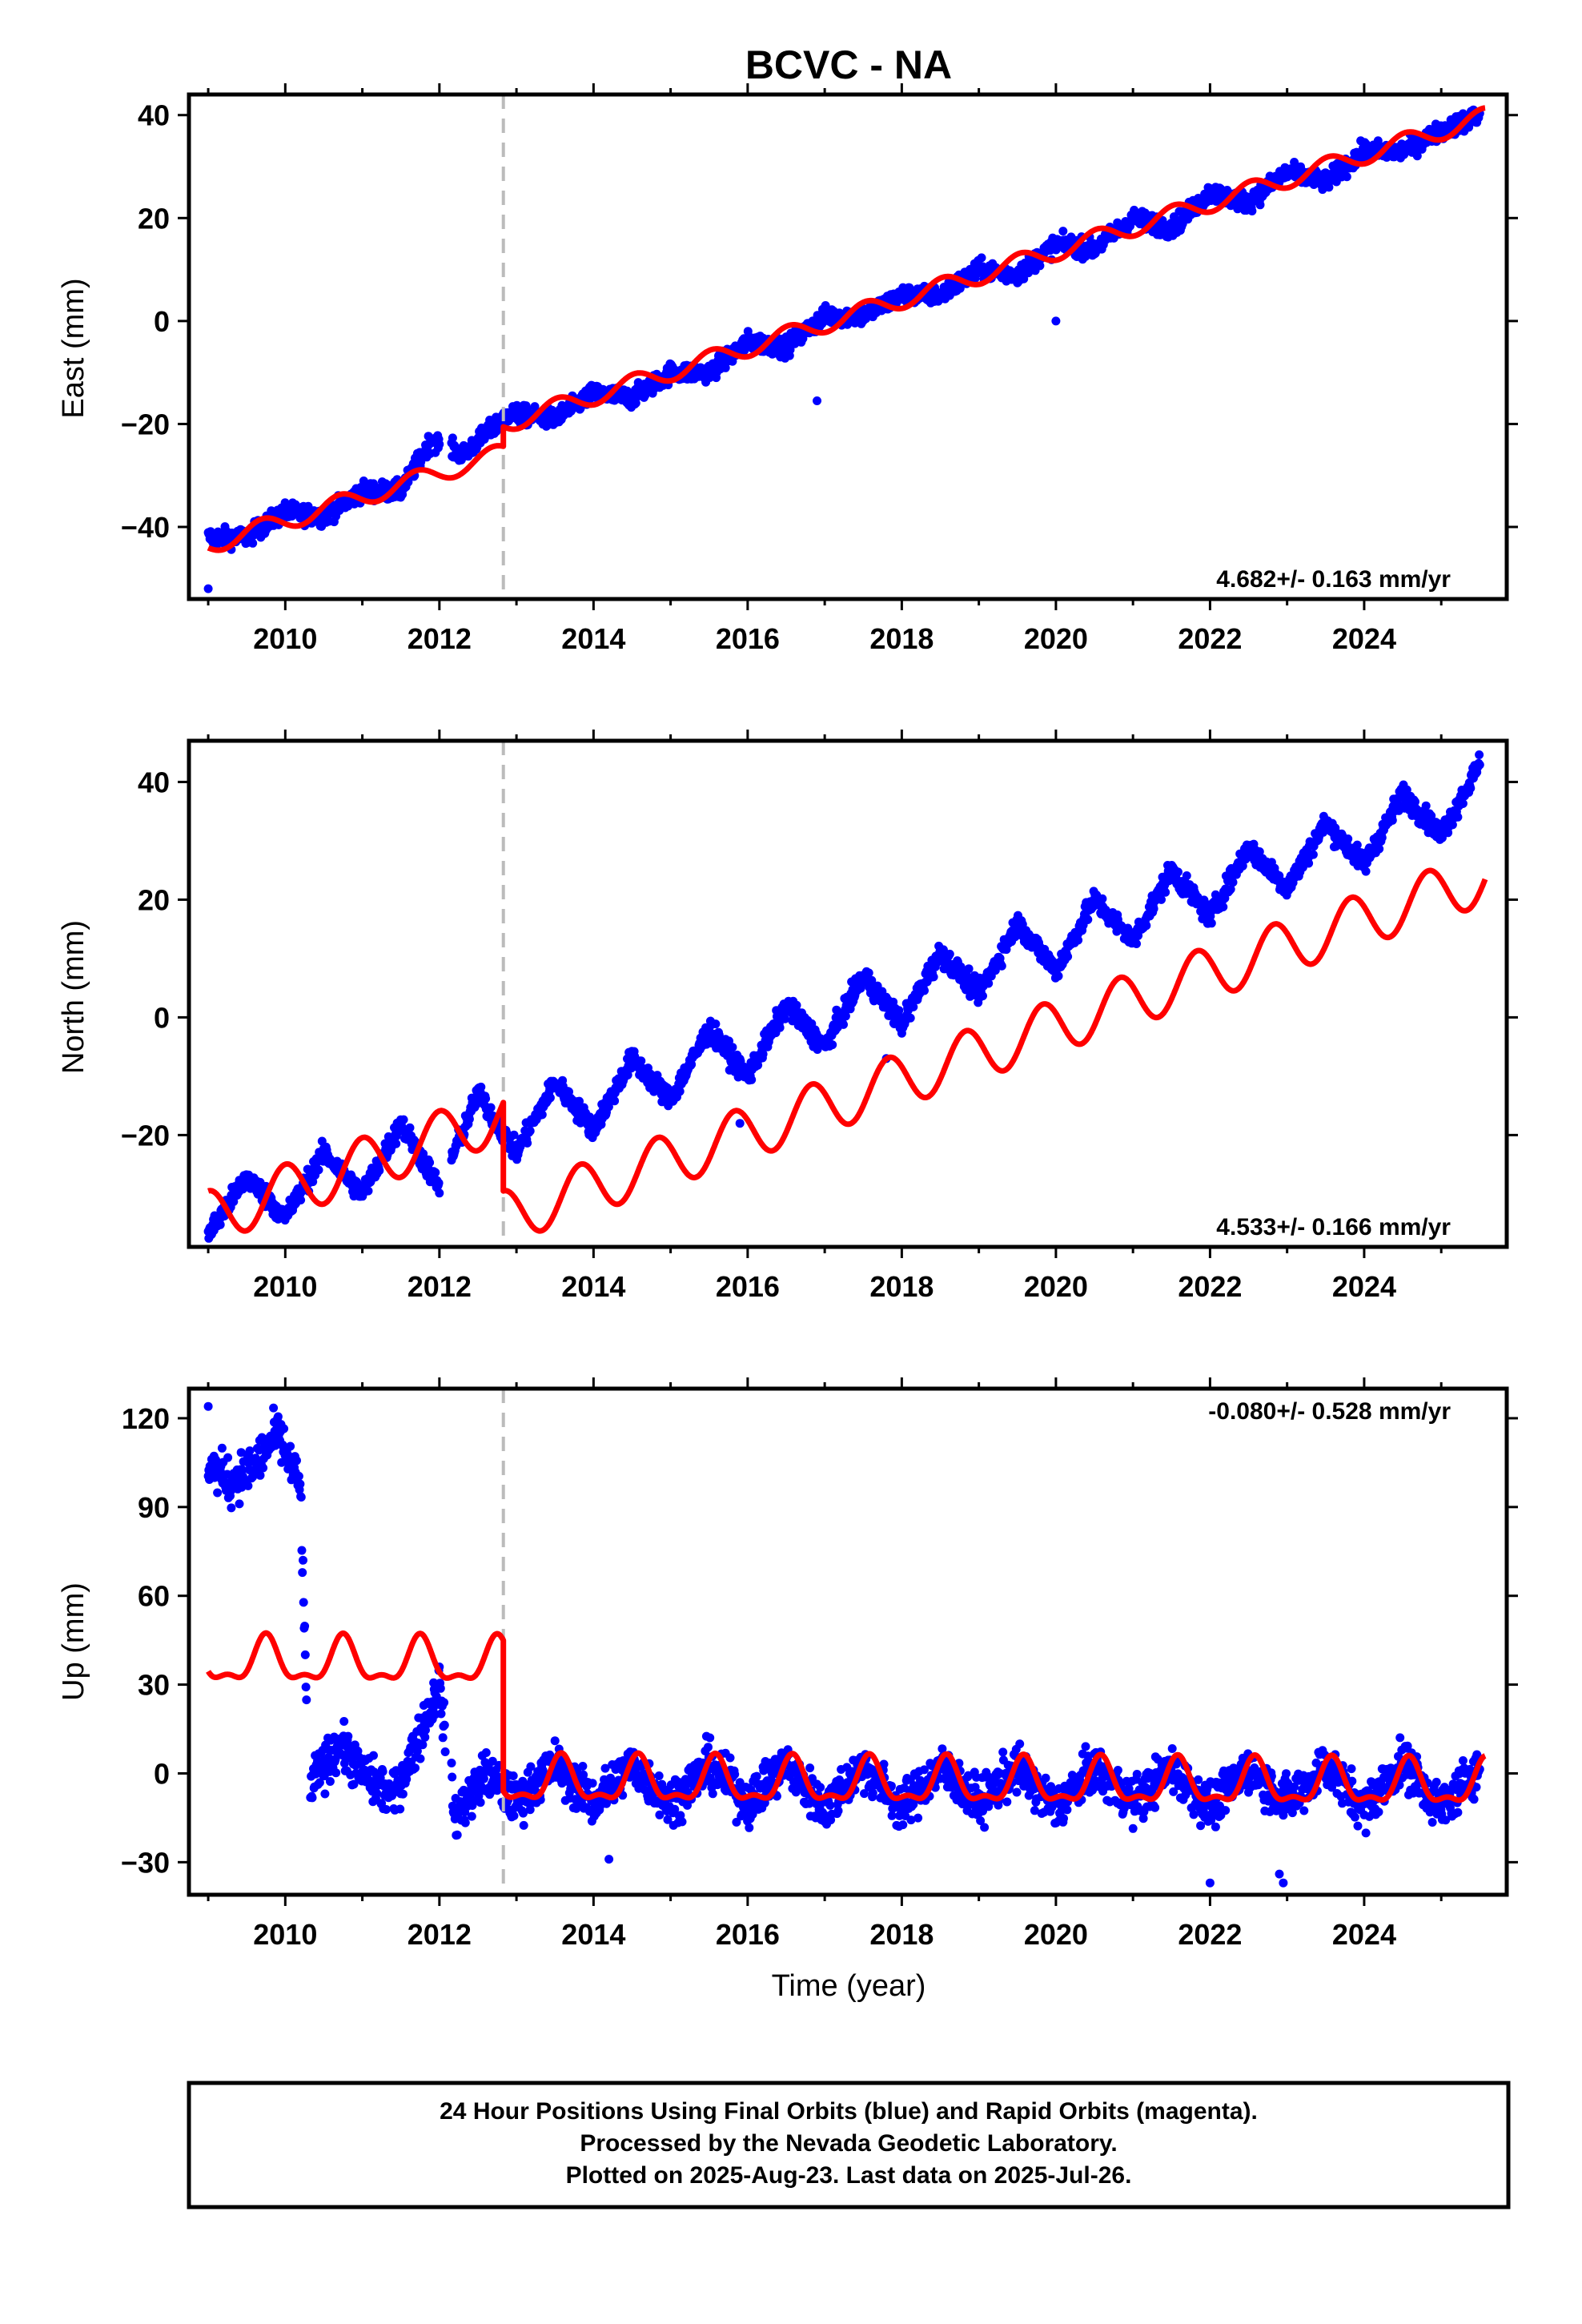 This screenshot has width=1582, height=2324. What do you see at coordinates (593, 1286) in the screenshot?
I see `north-x-tick-label: 2014` at bounding box center [593, 1286].